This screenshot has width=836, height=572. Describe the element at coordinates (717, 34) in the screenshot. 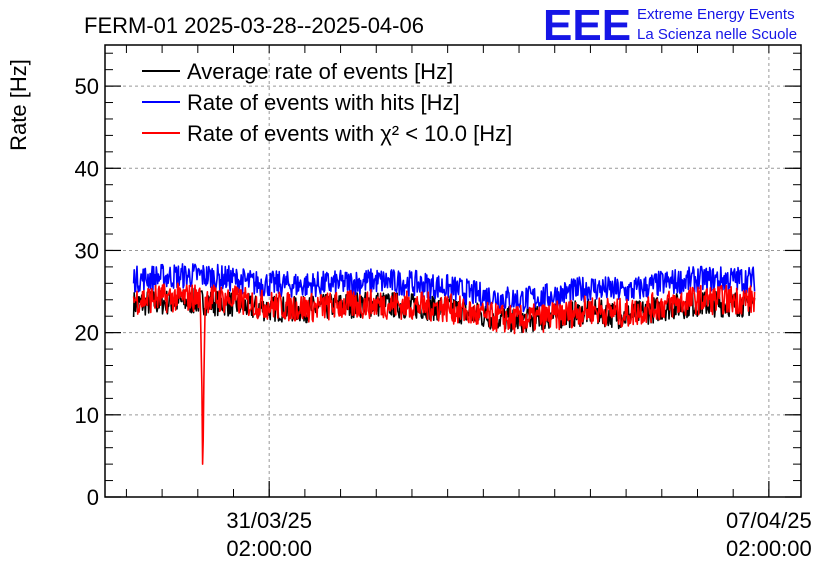

I see `logo-line2: La Scienza nelle Scuole` at that location.